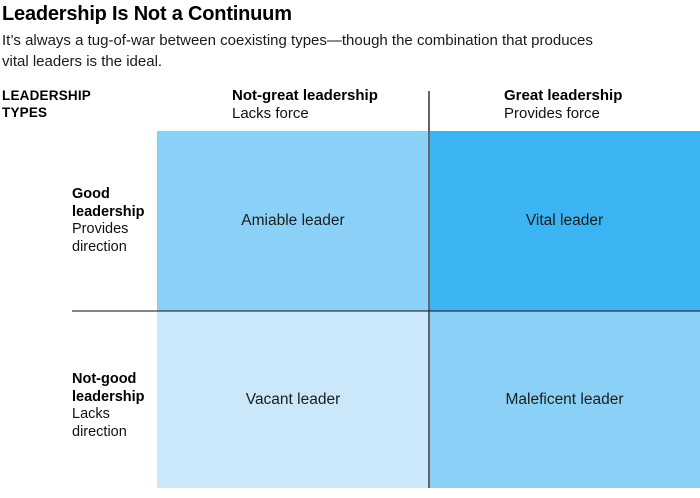 The height and width of the screenshot is (498, 700). I want to click on row-header-not-good: Not-good leadership Lacks direction, so click(115, 406).